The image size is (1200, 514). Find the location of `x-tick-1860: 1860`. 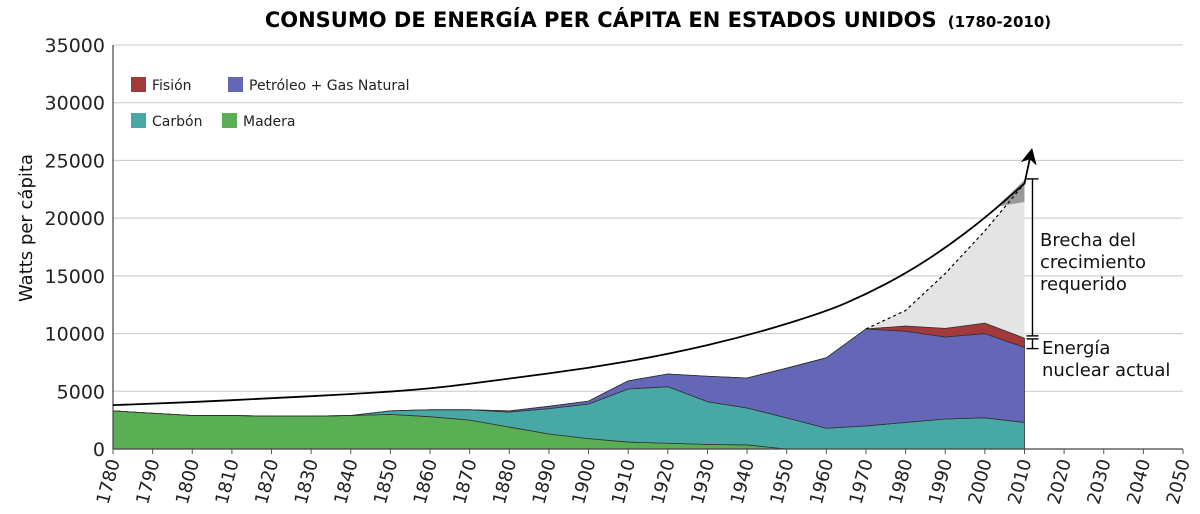

x-tick-1860: 1860 is located at coordinates (426, 482).